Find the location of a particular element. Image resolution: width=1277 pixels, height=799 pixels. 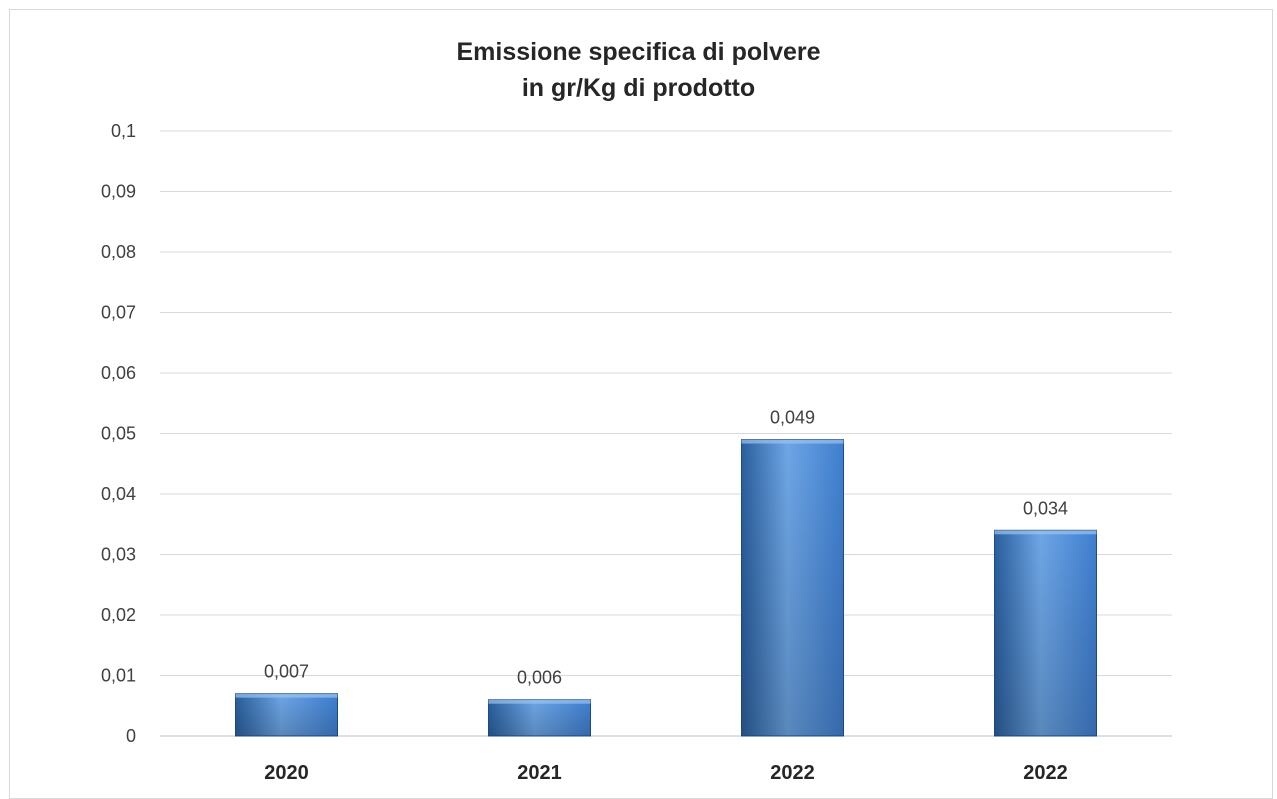

y-axis-ticks: 0 0,01 0,02 0,03 0,04 0,05 0,06 0,07 0,08 0,09 0,1 is located at coordinates (118, 433).